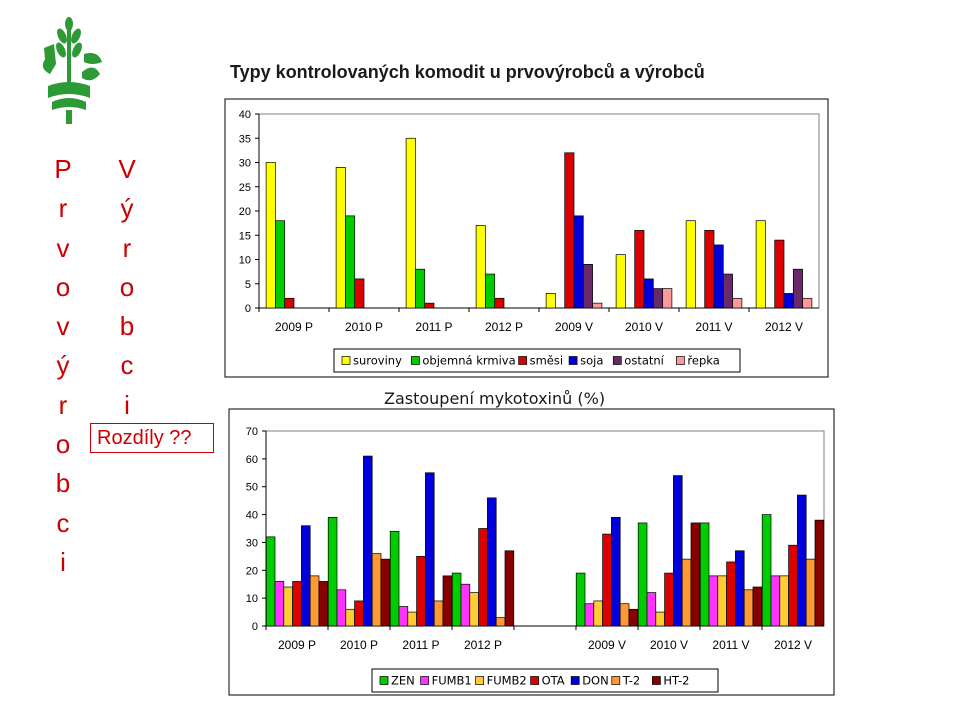 The image size is (960, 717). I want to click on vertical-right-letter: V, so click(127, 169).